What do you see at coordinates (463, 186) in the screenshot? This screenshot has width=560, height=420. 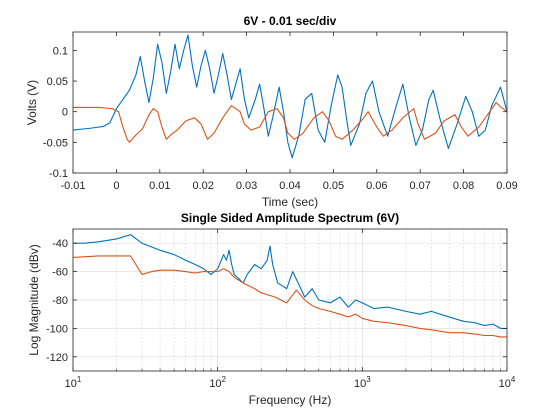 I see `x-tick-label: 0.08` at bounding box center [463, 186].